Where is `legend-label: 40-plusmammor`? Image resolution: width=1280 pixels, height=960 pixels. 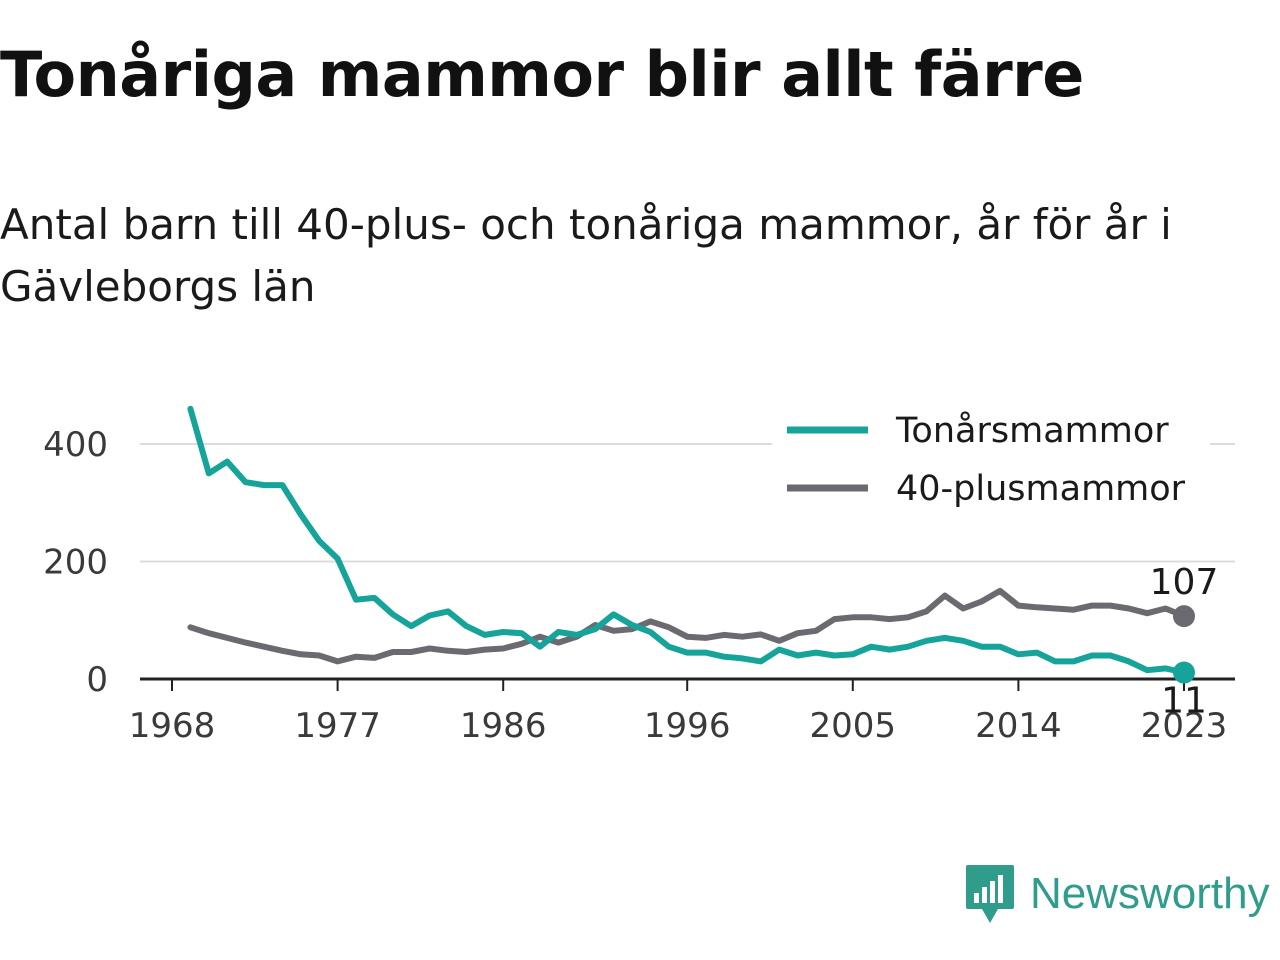
legend-label: 40-plusmammor is located at coordinates (1041, 489).